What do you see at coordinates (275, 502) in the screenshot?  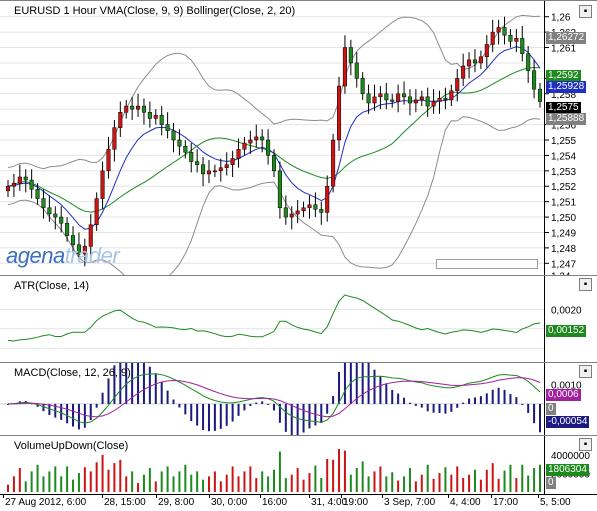 I see `time-axis-label: 16:00` at bounding box center [275, 502].